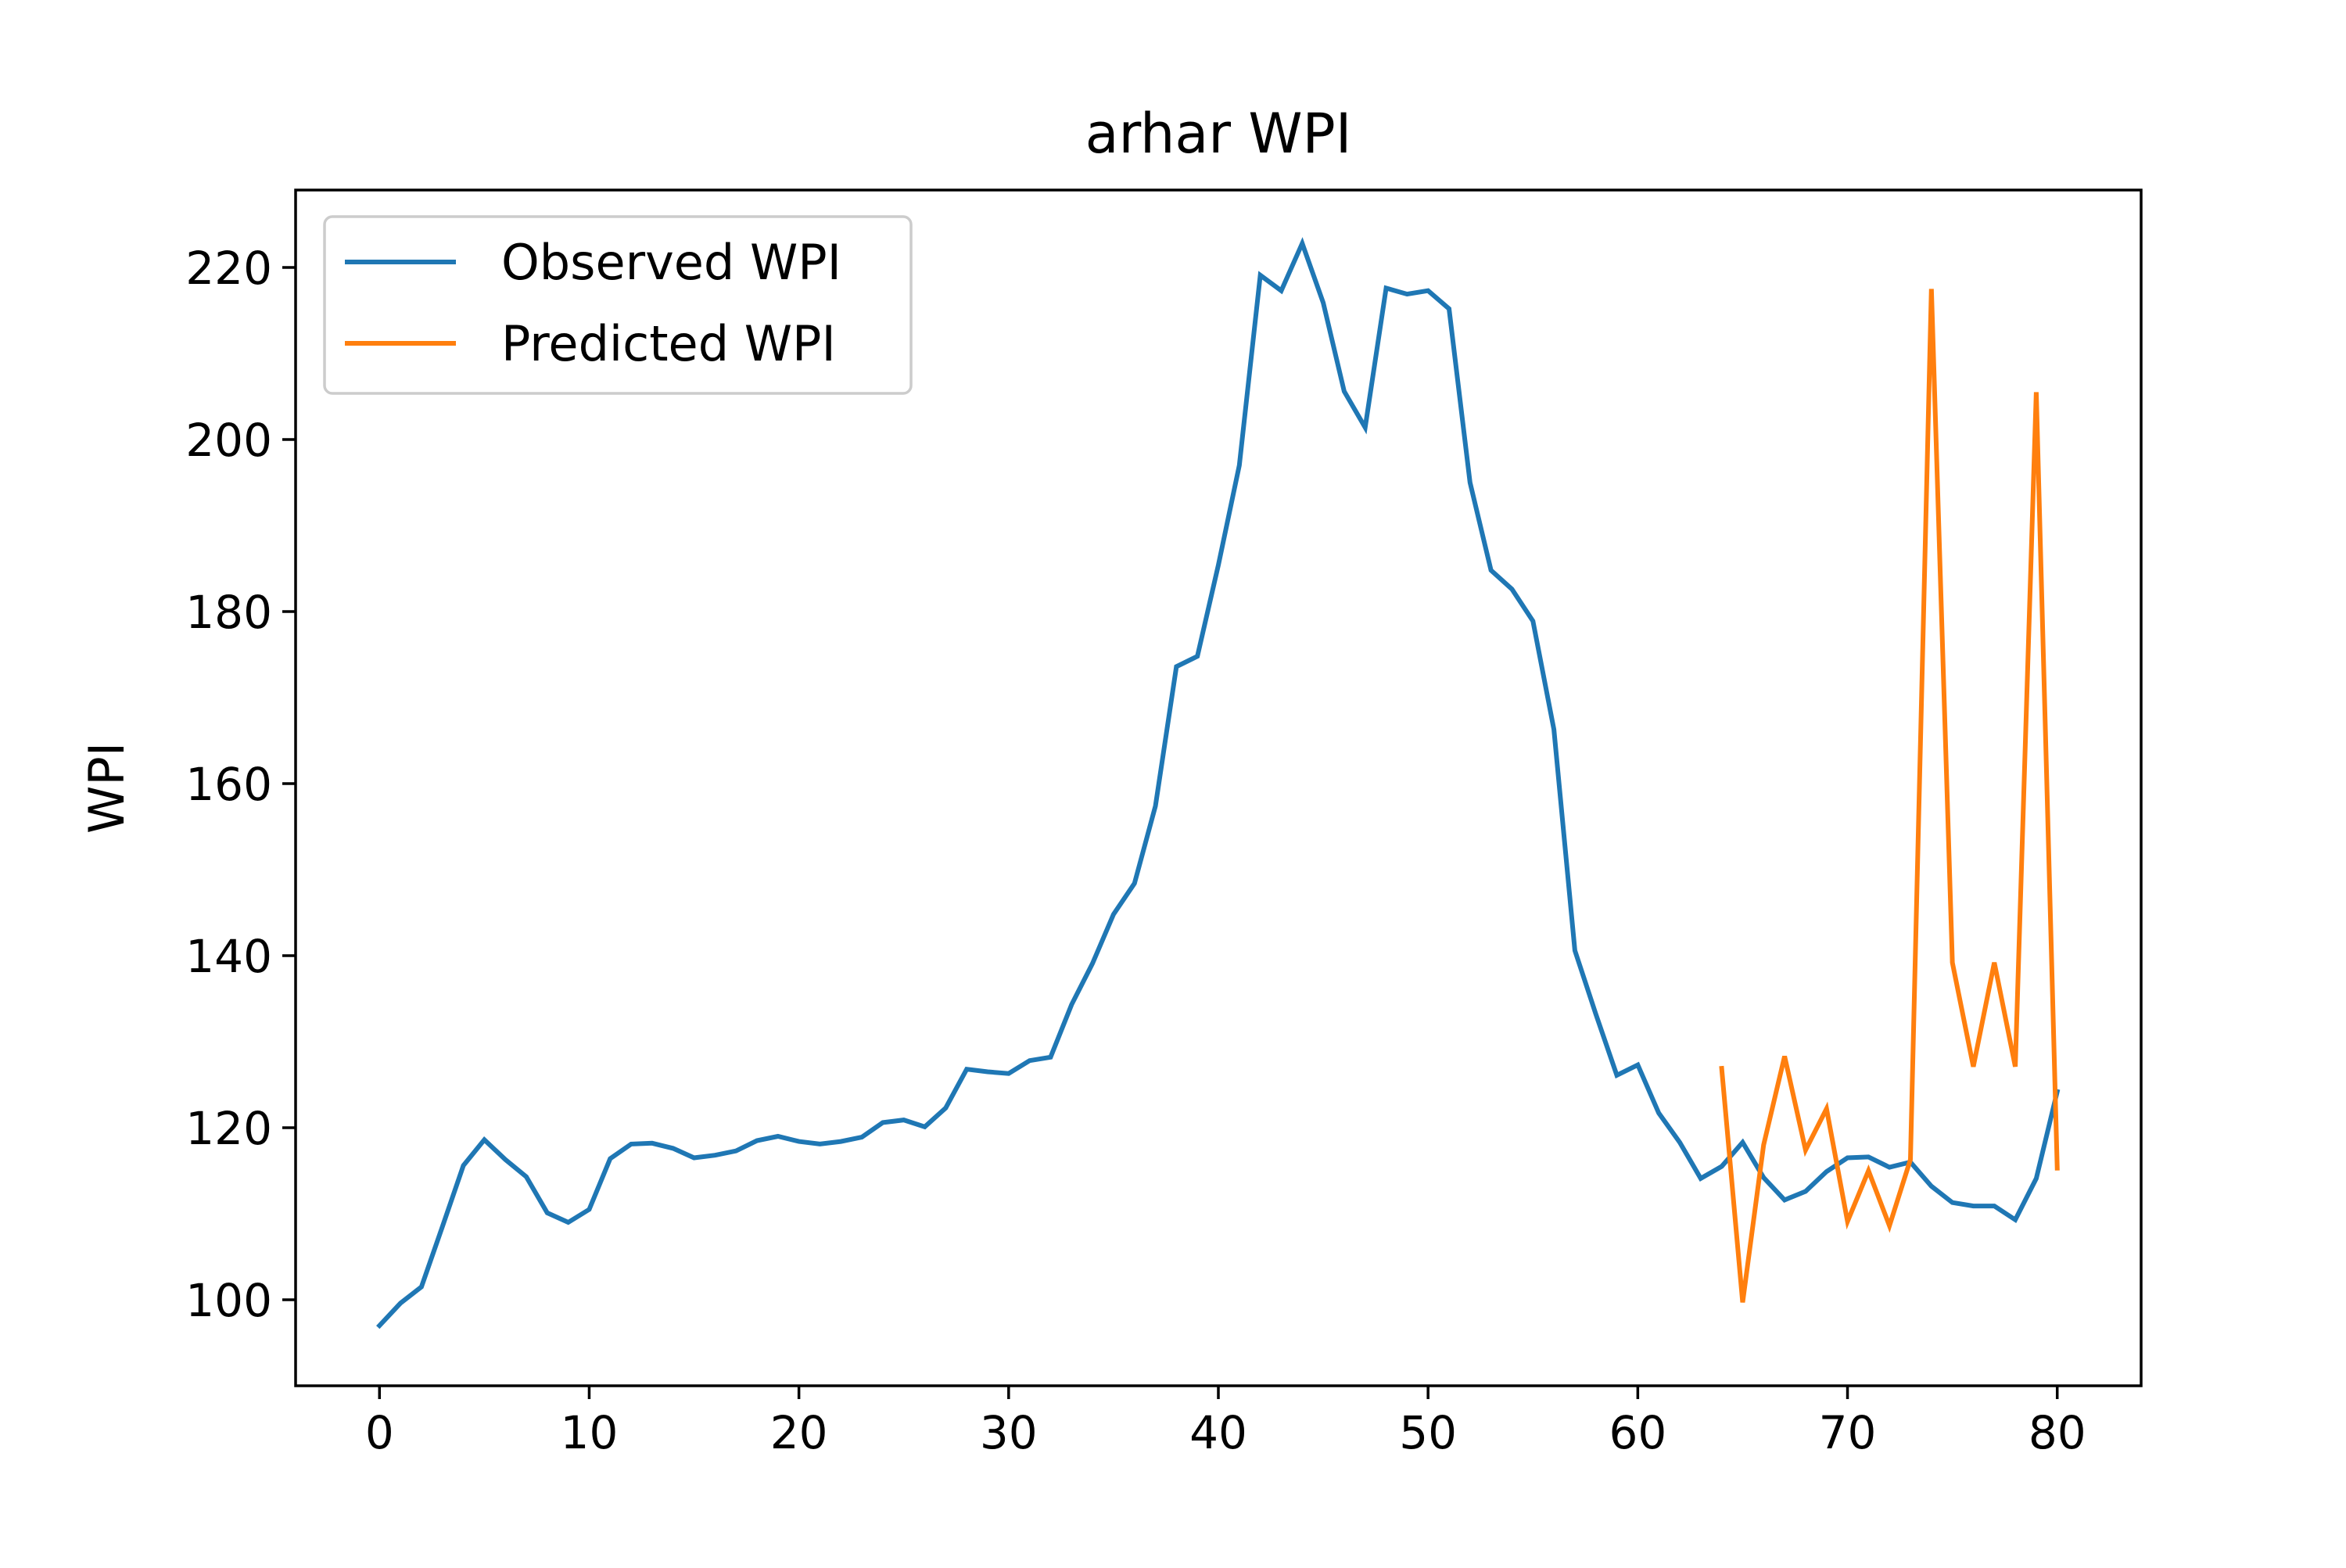 The height and width of the screenshot is (1568, 2346). Describe the element at coordinates (229, 1128) in the screenshot. I see `y-tick-label: 120` at that location.